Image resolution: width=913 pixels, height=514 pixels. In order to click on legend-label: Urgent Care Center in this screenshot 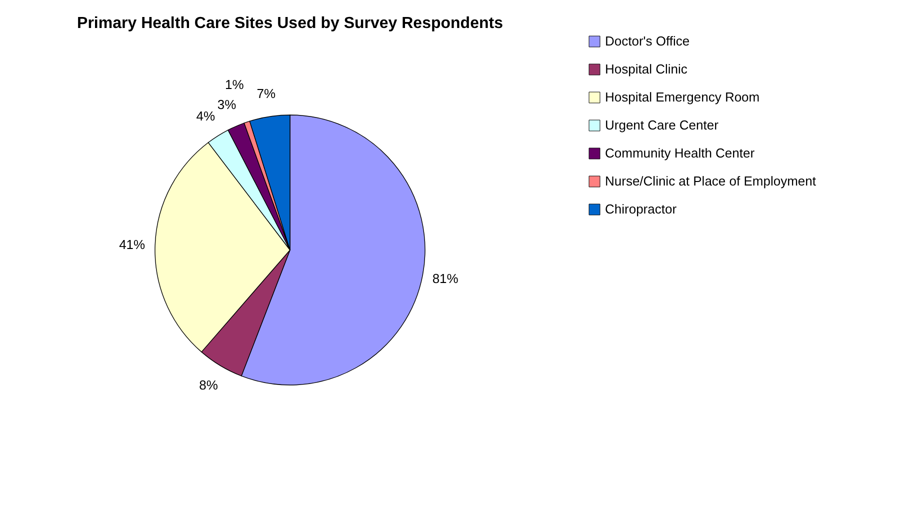, I will do `click(662, 125)`.